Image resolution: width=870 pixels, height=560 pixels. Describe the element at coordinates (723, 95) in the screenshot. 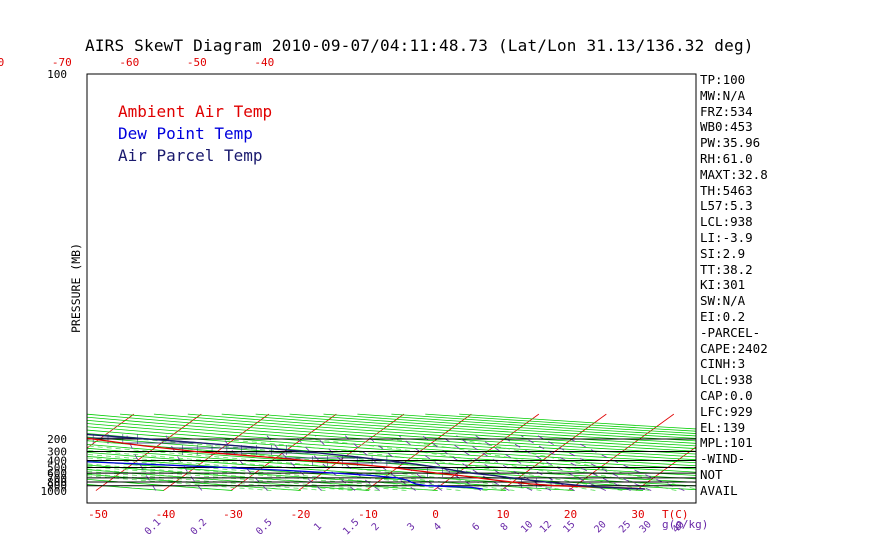

I see `stability-index: MW:N/A` at that location.